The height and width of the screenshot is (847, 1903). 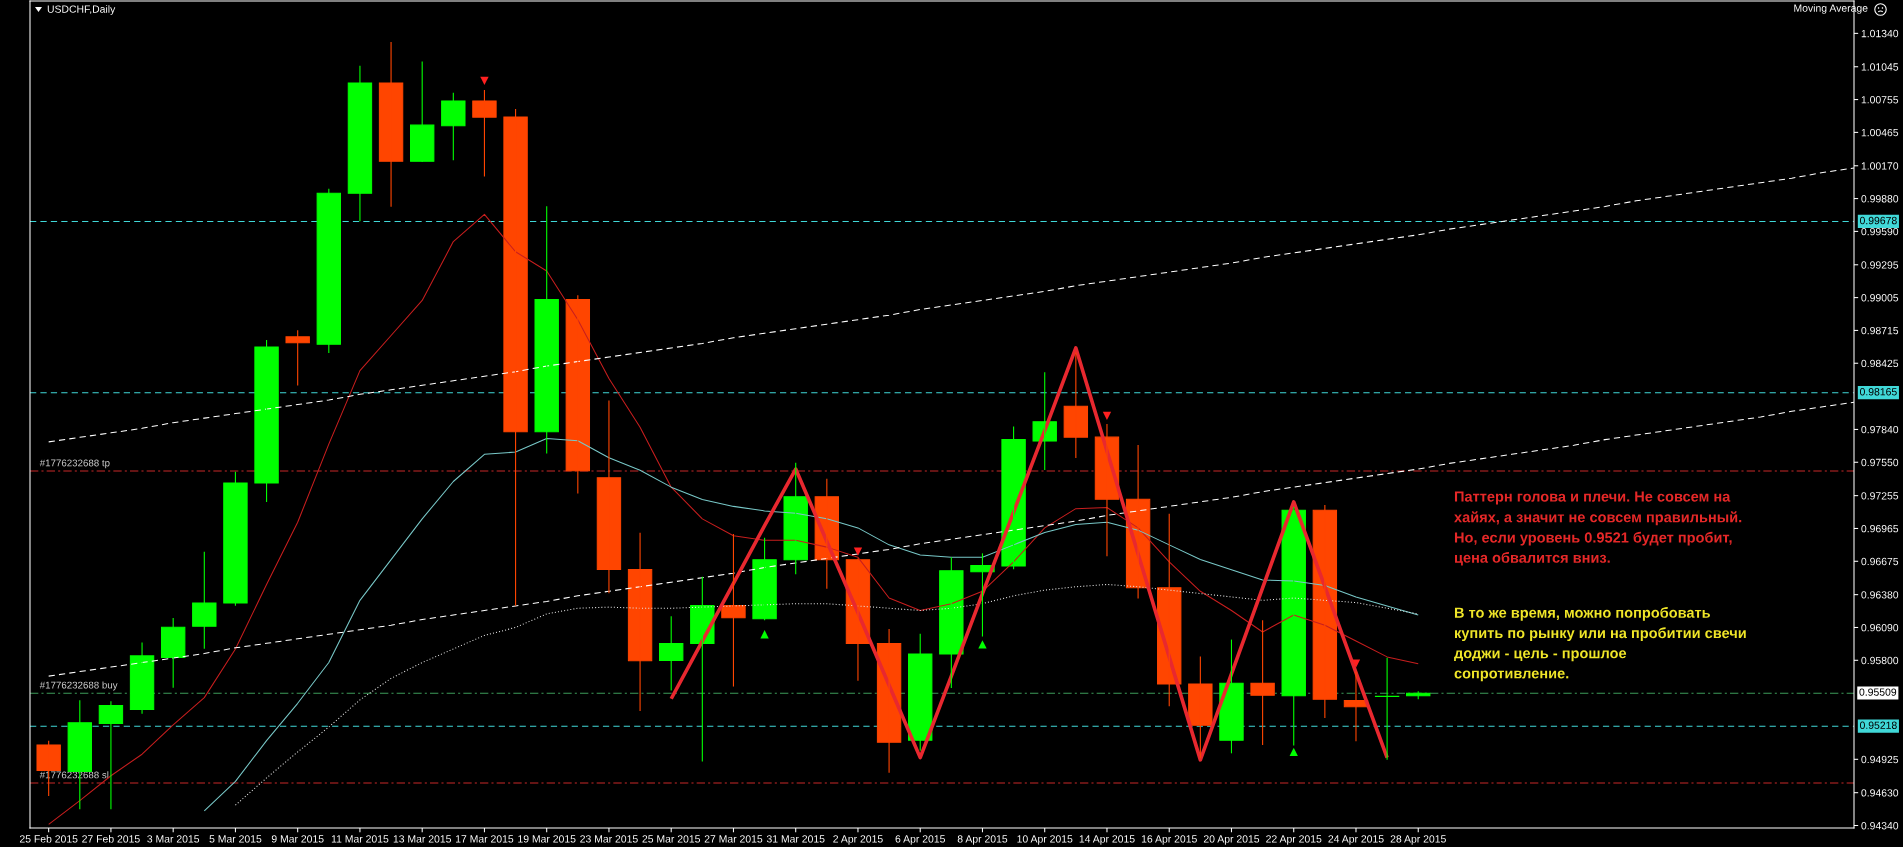 What do you see at coordinates (1880, 199) in the screenshot?
I see `y-tick-label: 0.99880` at bounding box center [1880, 199].